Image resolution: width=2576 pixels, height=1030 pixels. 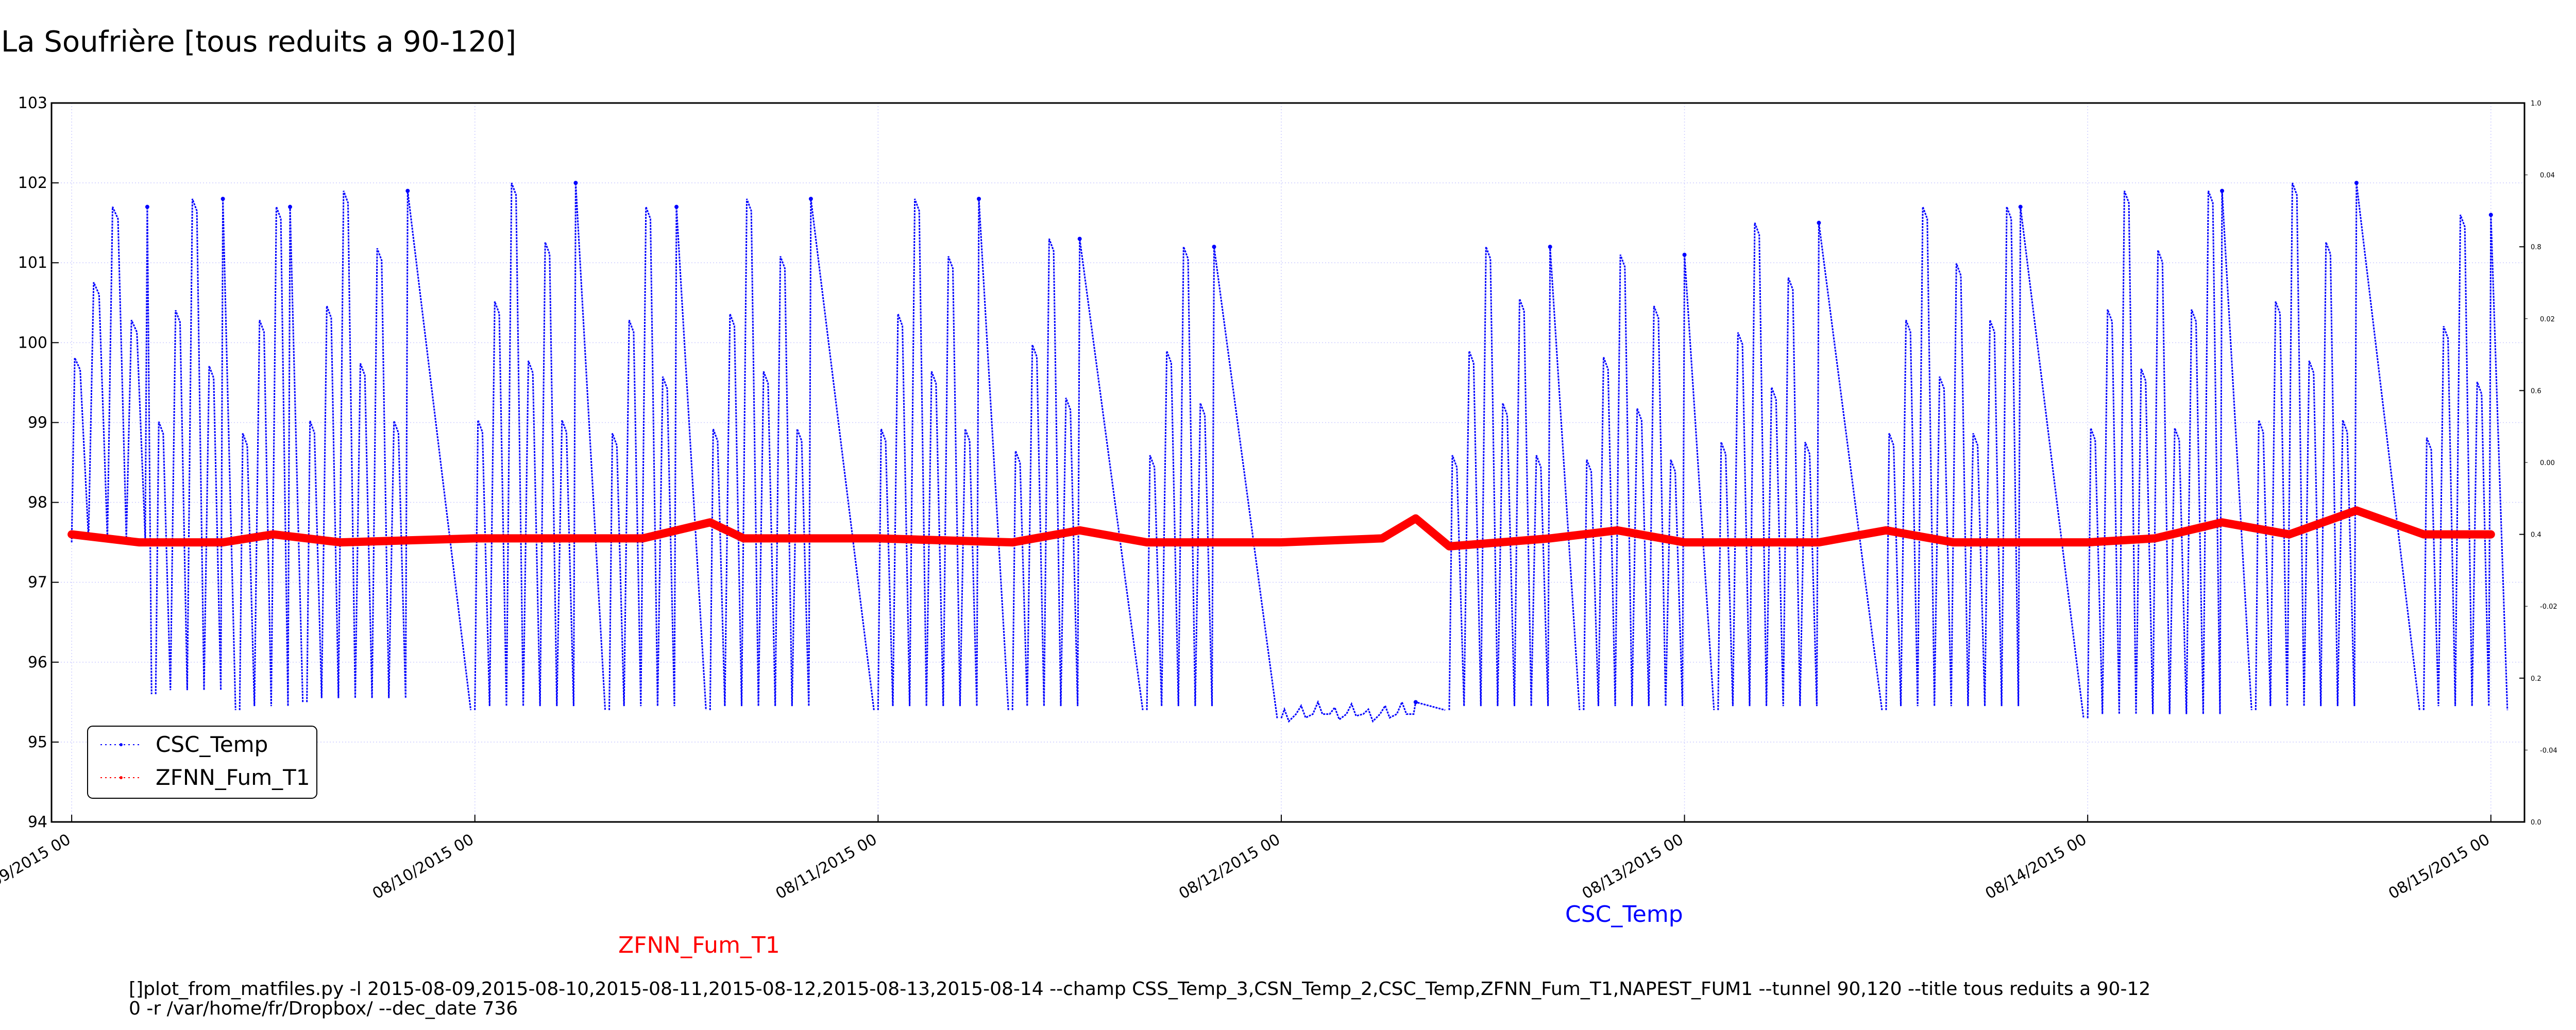 What do you see at coordinates (1624, 914) in the screenshot?
I see `series-label-csc: CSC_Temp` at bounding box center [1624, 914].